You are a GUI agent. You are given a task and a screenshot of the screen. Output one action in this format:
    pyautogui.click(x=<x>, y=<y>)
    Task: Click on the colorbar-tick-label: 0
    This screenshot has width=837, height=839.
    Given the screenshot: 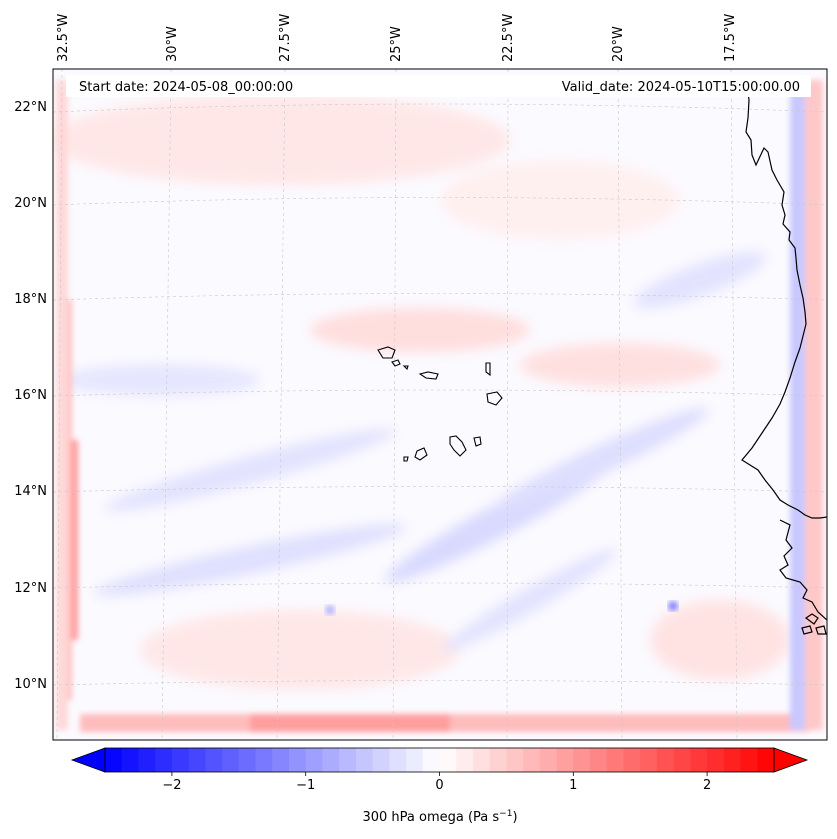 What is the action you would take?
    pyautogui.click(x=439, y=785)
    